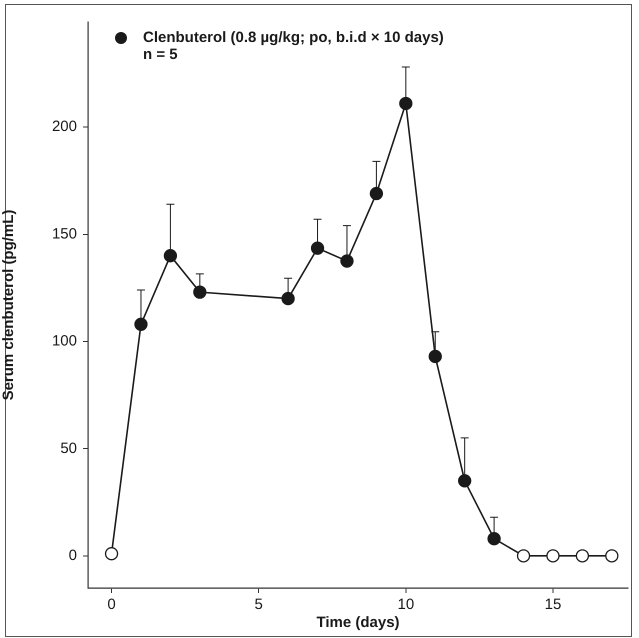 Image resolution: width=639 pixels, height=638 pixels. Describe the element at coordinates (293, 37) in the screenshot. I see `legend-label: Clenbuterol (0.8 µg/kg; po, b.i.d × 10 days)` at that location.